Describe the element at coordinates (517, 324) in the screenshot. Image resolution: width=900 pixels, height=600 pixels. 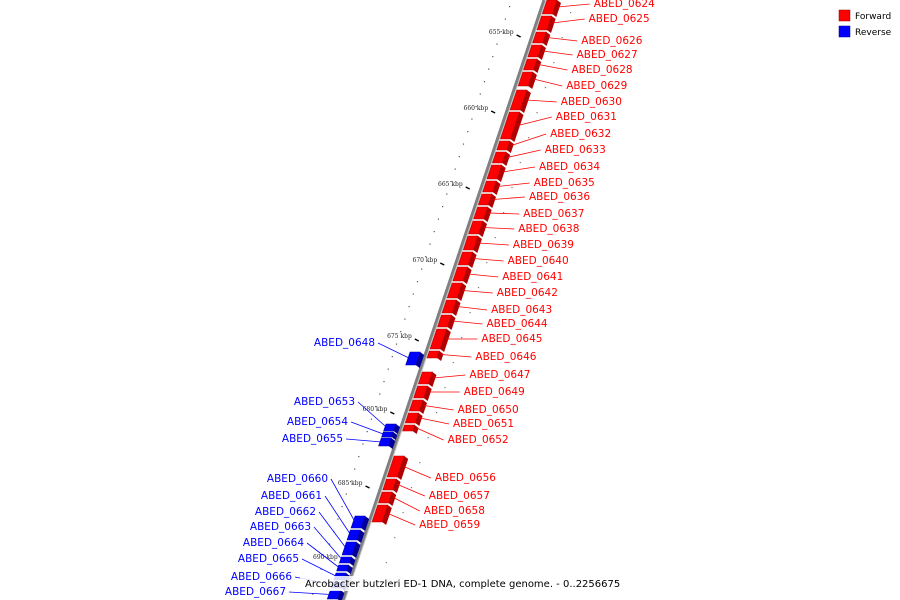
I see `forward-gene-label: ABED_0644` at that location.